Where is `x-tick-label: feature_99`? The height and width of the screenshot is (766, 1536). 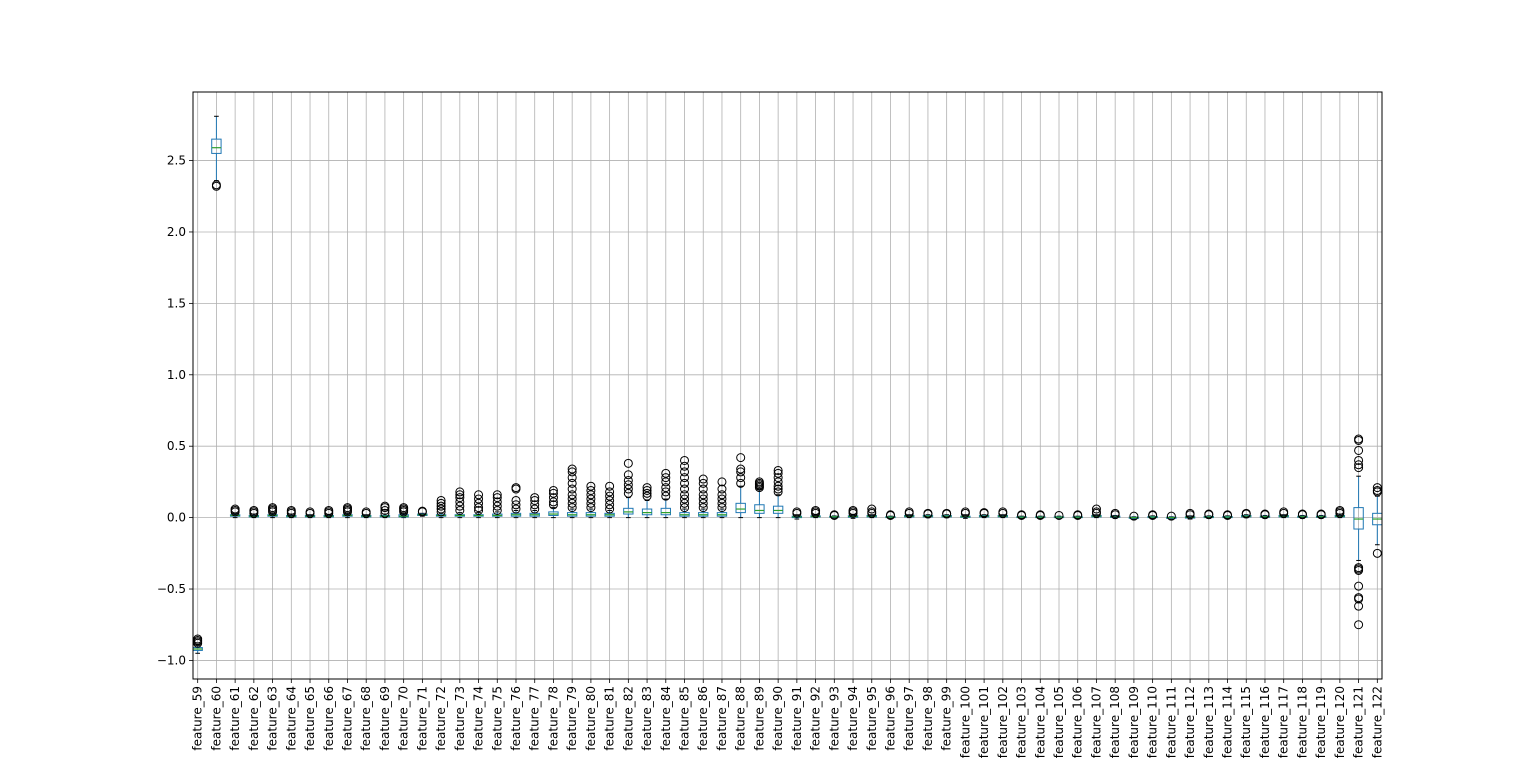 x-tick-label: feature_99 is located at coordinates (947, 718).